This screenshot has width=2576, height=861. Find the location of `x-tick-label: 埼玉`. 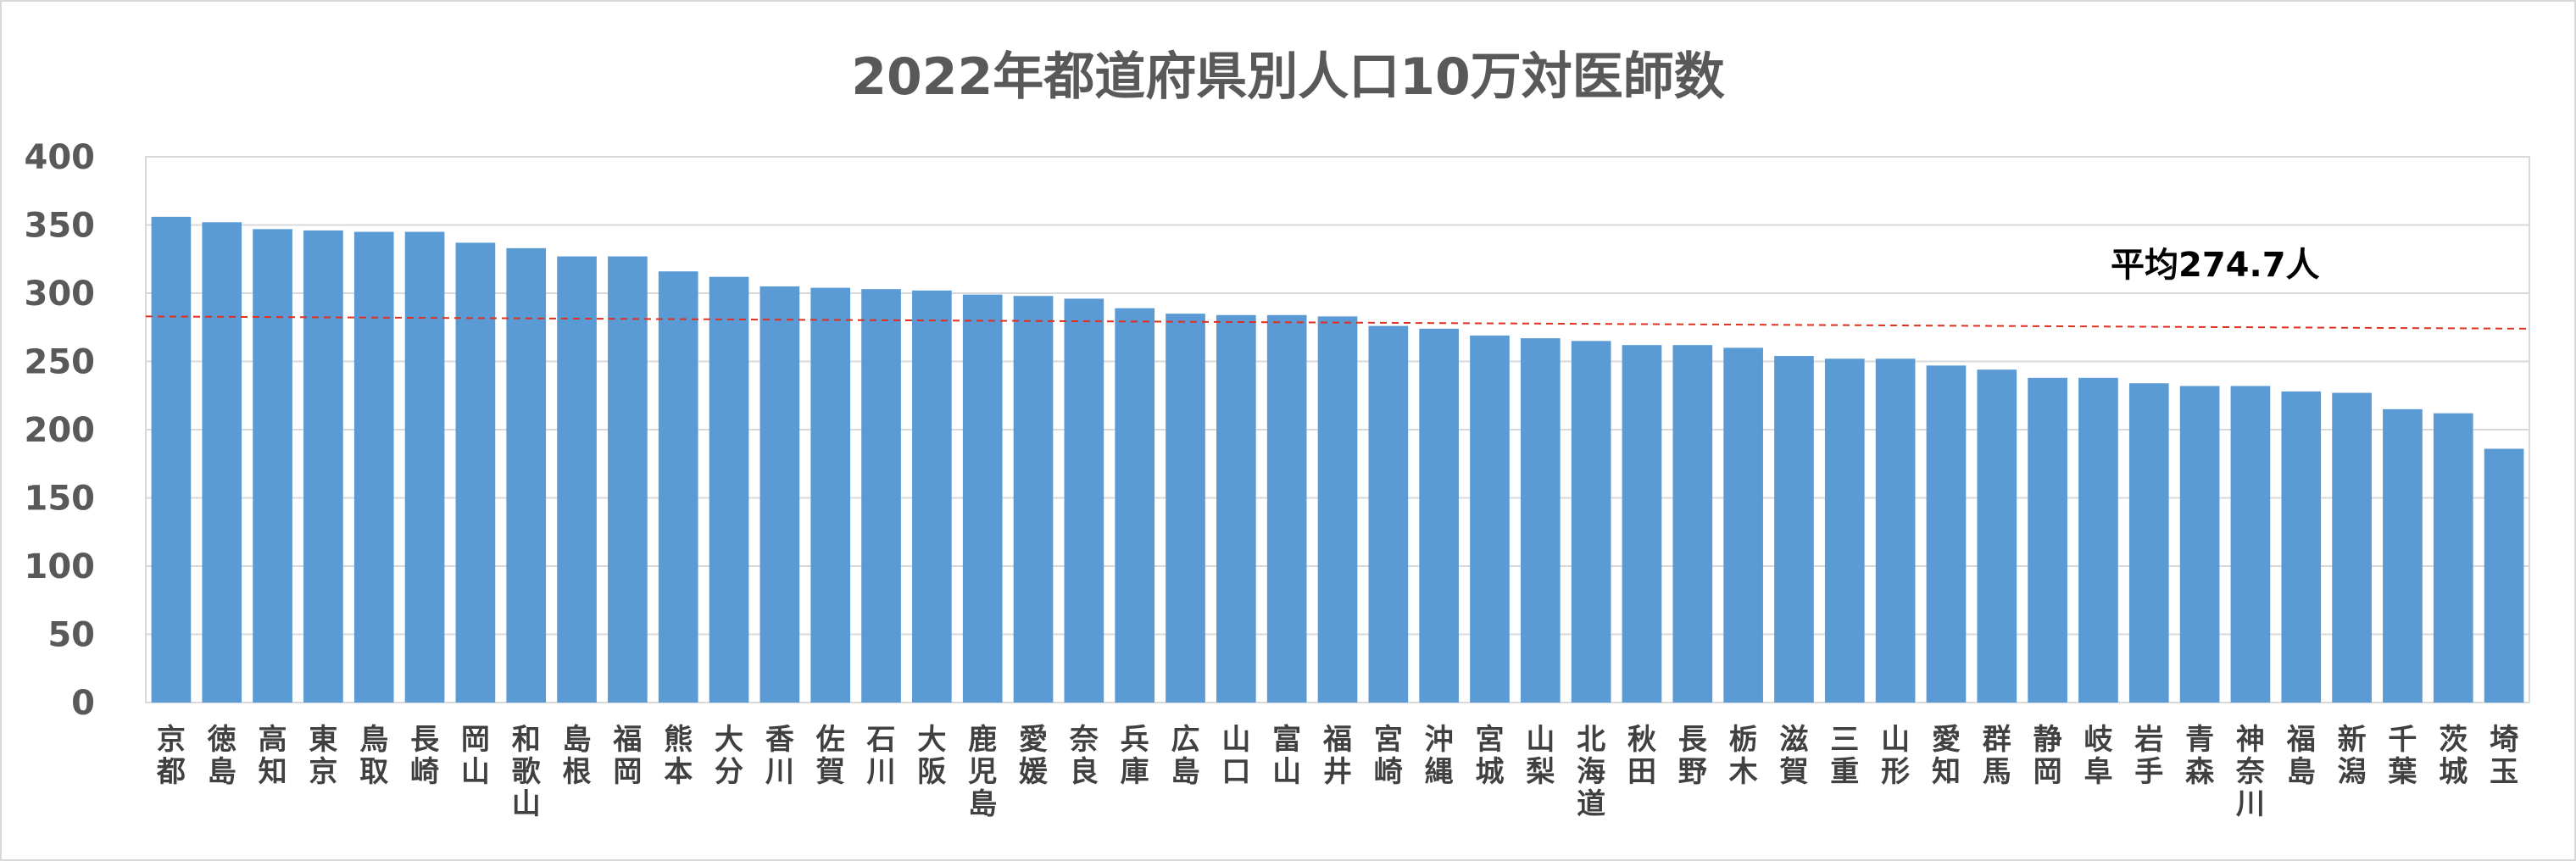

x-tick-label: 埼玉 is located at coordinates (2504, 756).